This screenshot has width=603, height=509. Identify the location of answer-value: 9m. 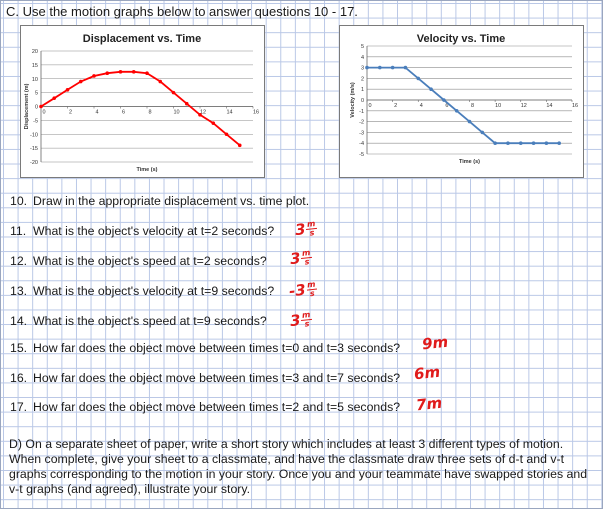
(435, 343).